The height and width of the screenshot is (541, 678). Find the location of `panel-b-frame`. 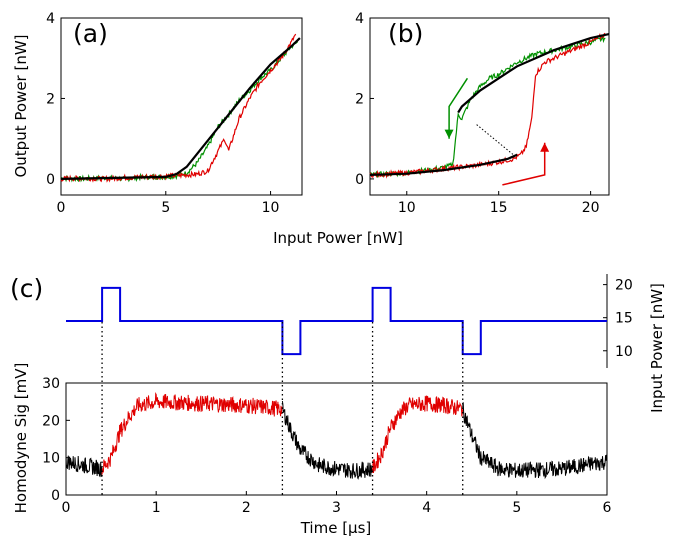

panel-b-frame is located at coordinates (489, 106).